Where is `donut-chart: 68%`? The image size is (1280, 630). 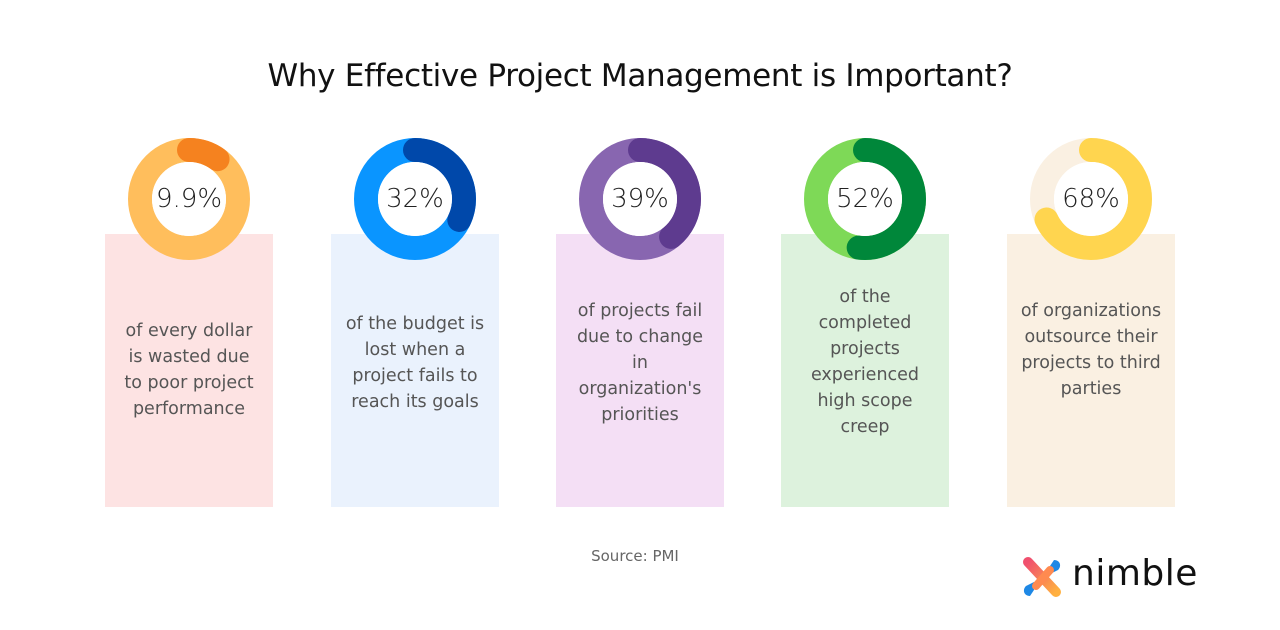 donut-chart: 68% is located at coordinates (1091, 199).